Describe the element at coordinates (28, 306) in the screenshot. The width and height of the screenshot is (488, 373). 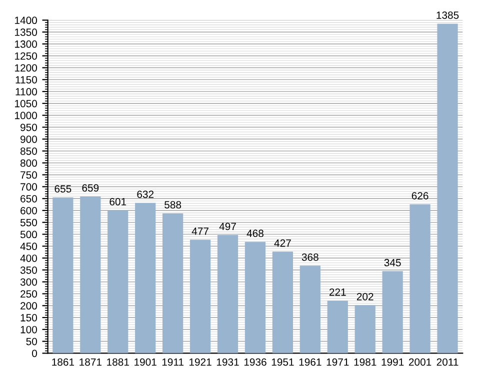
I see `y-tick-label: 200` at that location.